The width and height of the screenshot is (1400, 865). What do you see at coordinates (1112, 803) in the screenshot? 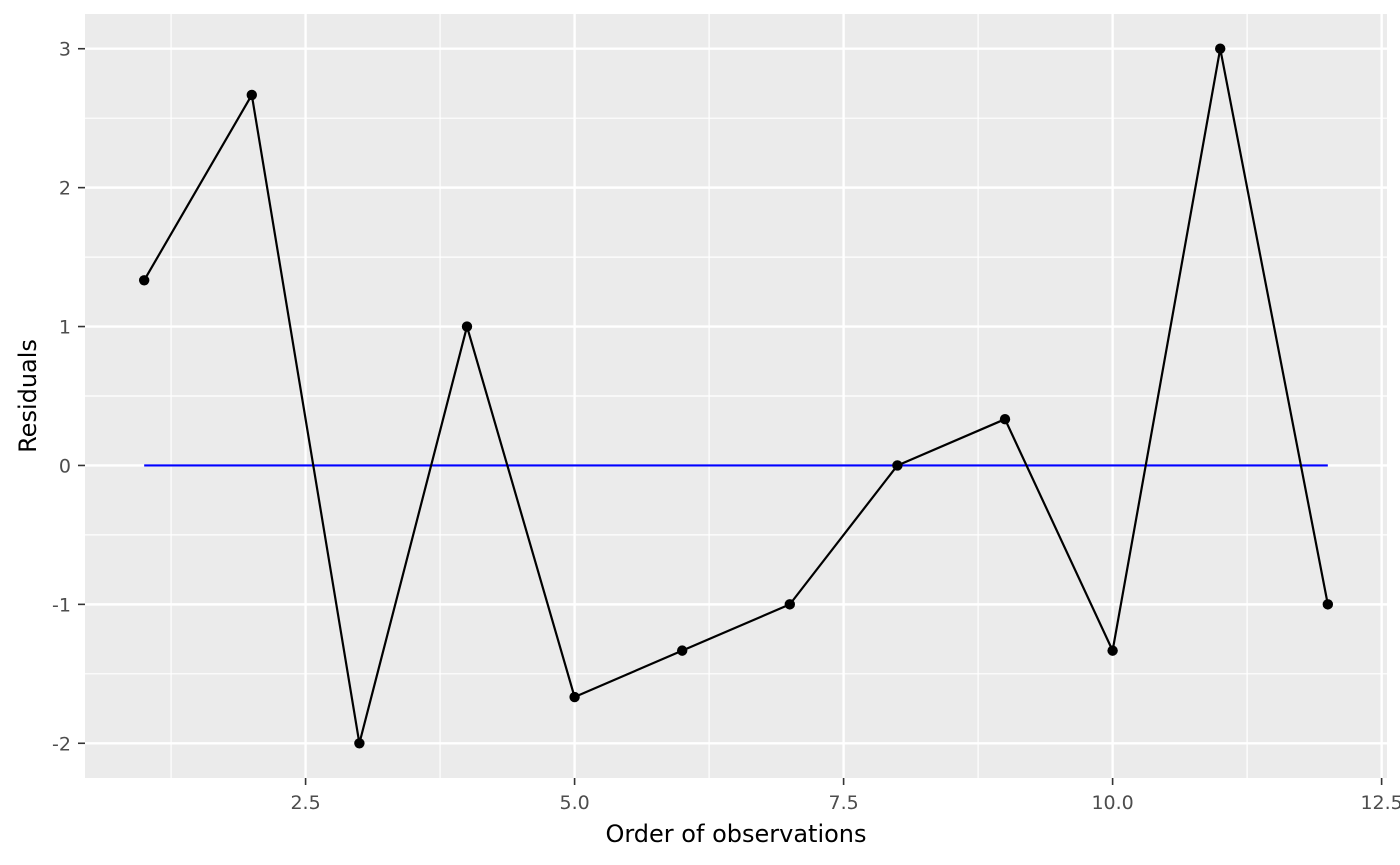
I see `x-tick-label: 10.0` at bounding box center [1112, 803].